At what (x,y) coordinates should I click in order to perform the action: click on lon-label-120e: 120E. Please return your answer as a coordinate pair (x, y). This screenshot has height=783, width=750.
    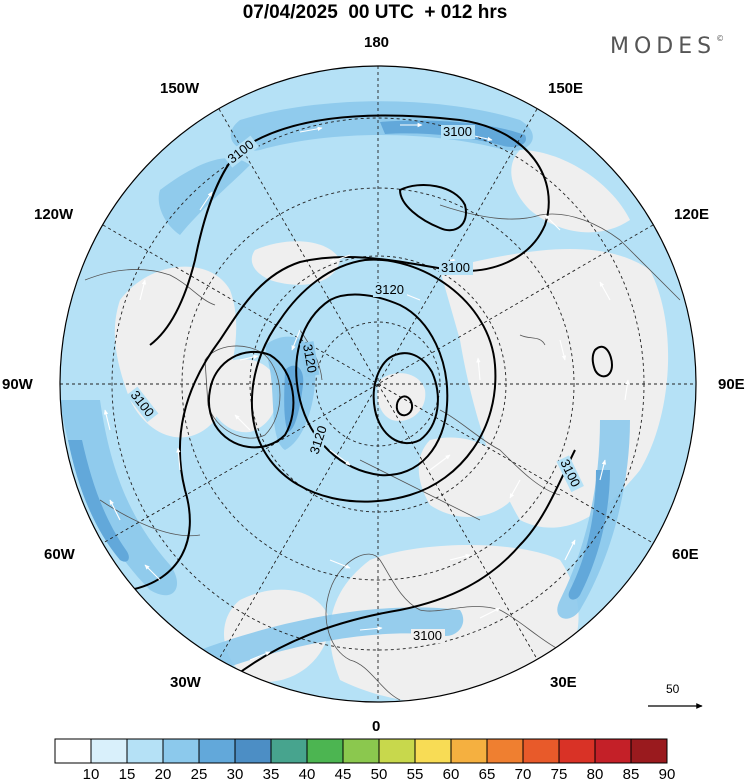
    Looking at the image, I should click on (691, 214).